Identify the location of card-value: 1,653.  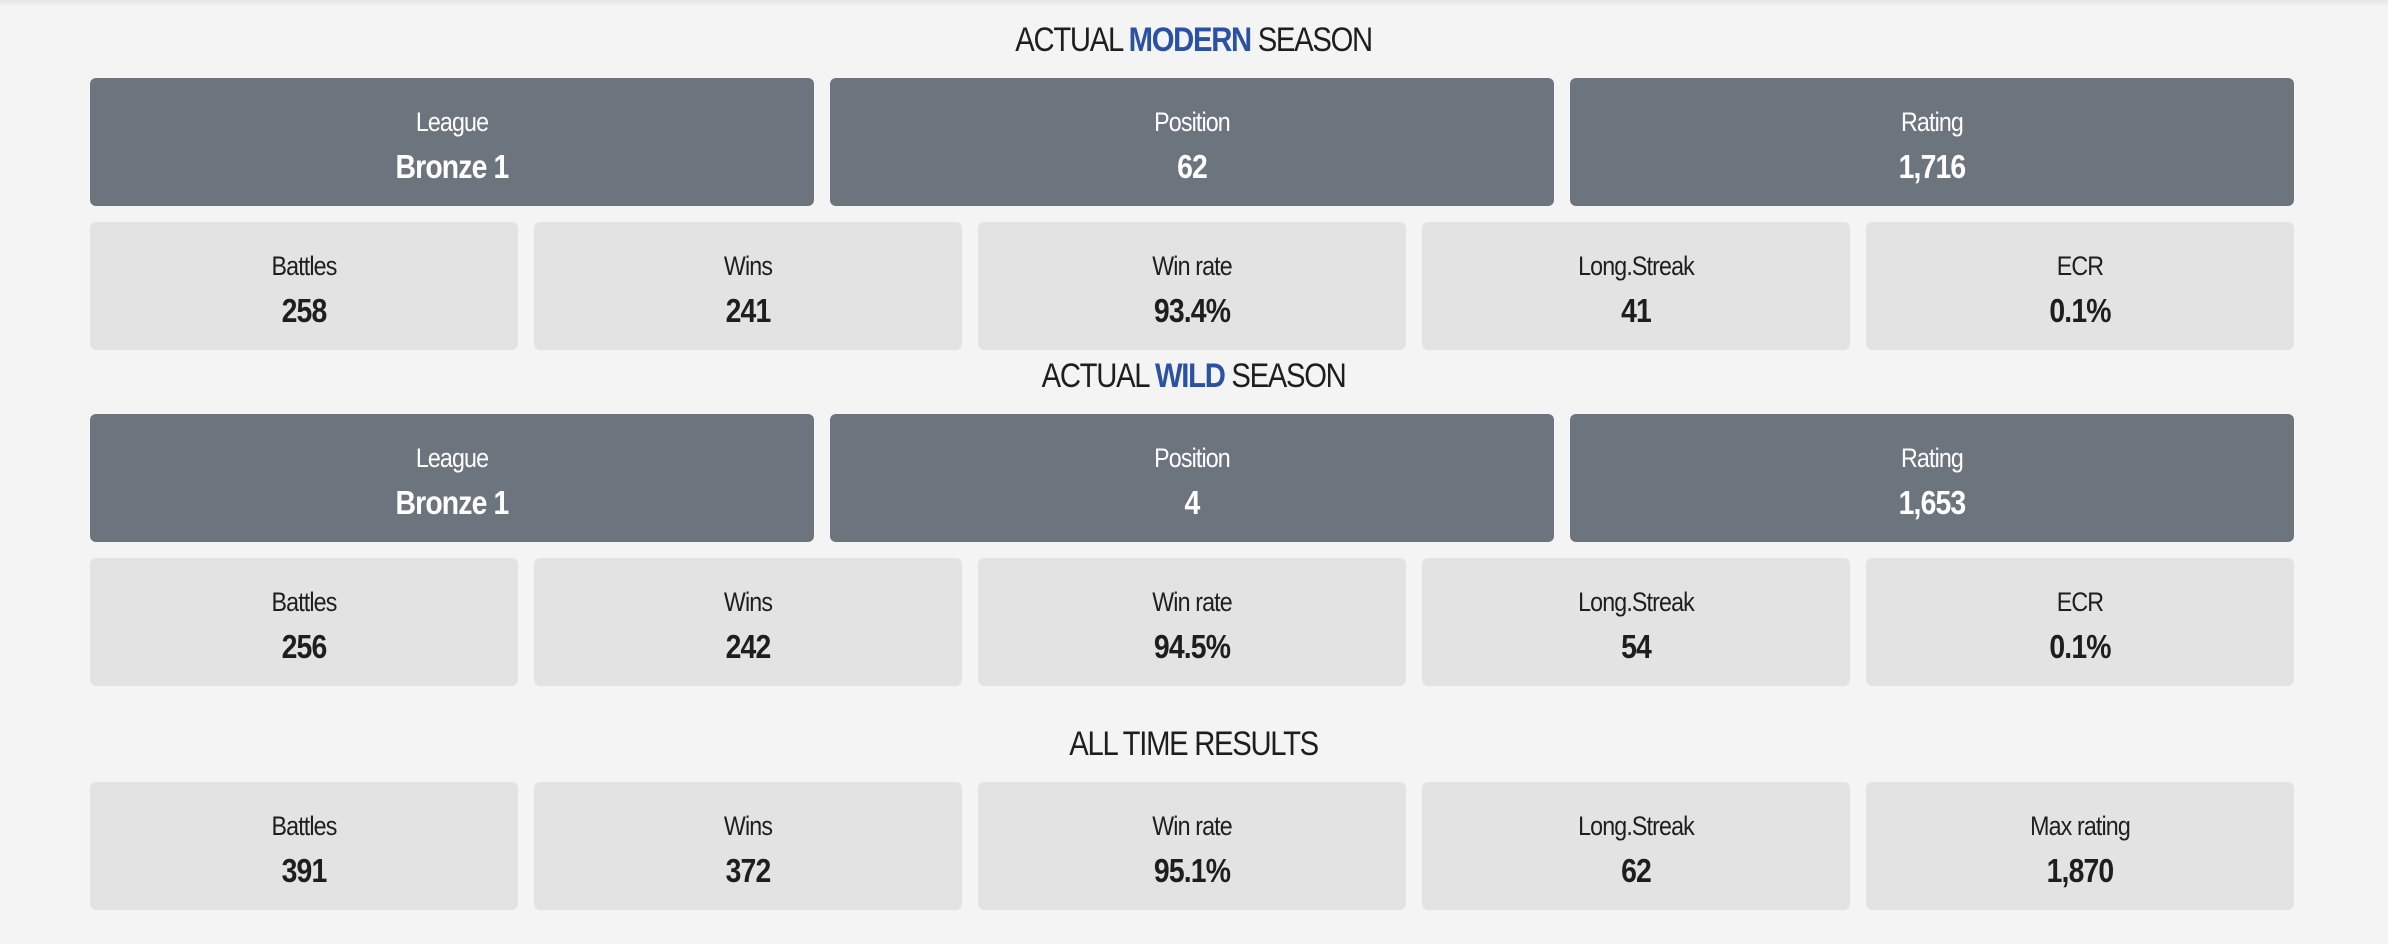
(1932, 502).